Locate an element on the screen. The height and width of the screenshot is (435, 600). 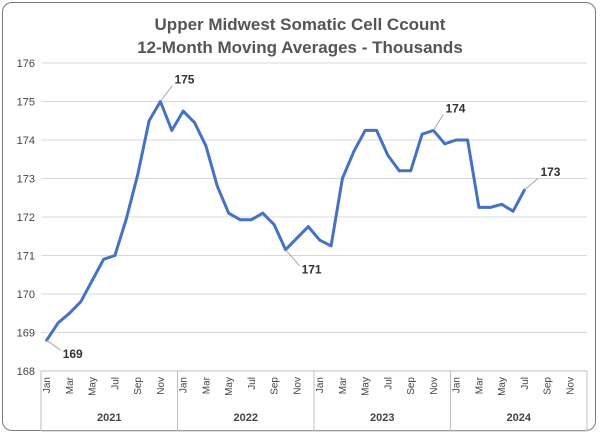
year-label: 2022 is located at coordinates (246, 418).